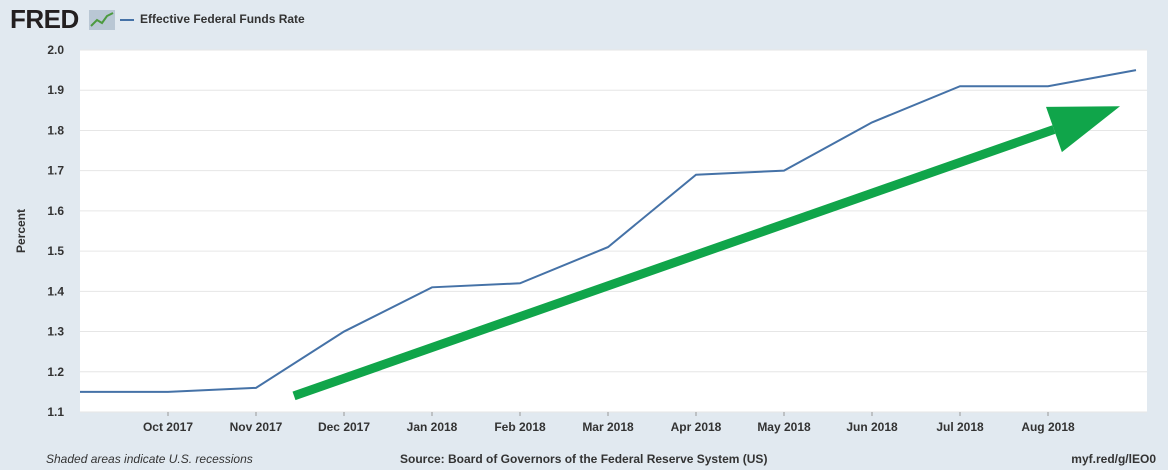 The height and width of the screenshot is (470, 1168). I want to click on x-tick-label: Jul 2018, so click(960, 427).